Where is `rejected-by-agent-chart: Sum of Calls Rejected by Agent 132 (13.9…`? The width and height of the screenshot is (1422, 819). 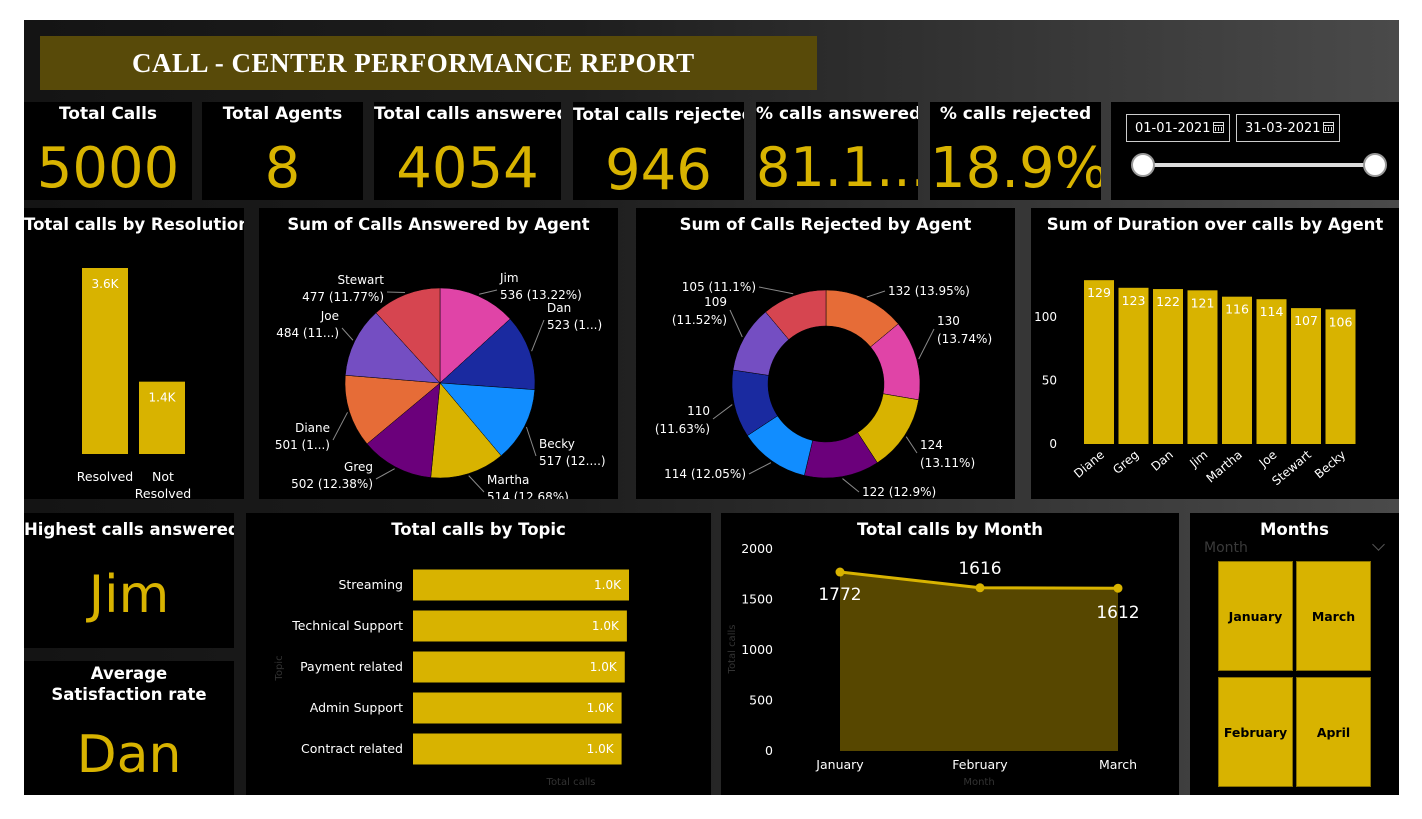 rejected-by-agent-chart: Sum of Calls Rejected by Agent 132 (13.9… is located at coordinates (825, 353).